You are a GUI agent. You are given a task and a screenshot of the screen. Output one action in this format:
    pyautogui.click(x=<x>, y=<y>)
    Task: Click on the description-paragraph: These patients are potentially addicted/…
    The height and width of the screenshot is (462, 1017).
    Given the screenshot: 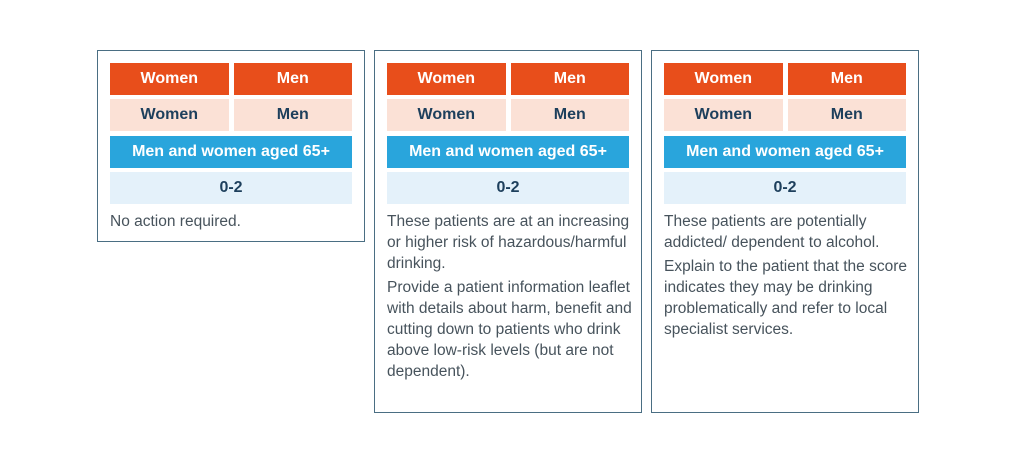 What is the action you would take?
    pyautogui.click(x=772, y=232)
    